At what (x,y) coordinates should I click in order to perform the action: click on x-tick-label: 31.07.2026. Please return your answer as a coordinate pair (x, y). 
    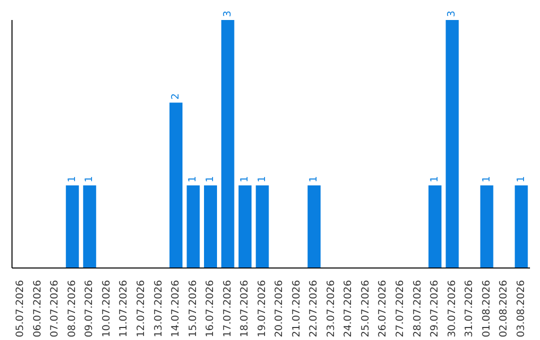
    Looking at the image, I should click on (470, 309).